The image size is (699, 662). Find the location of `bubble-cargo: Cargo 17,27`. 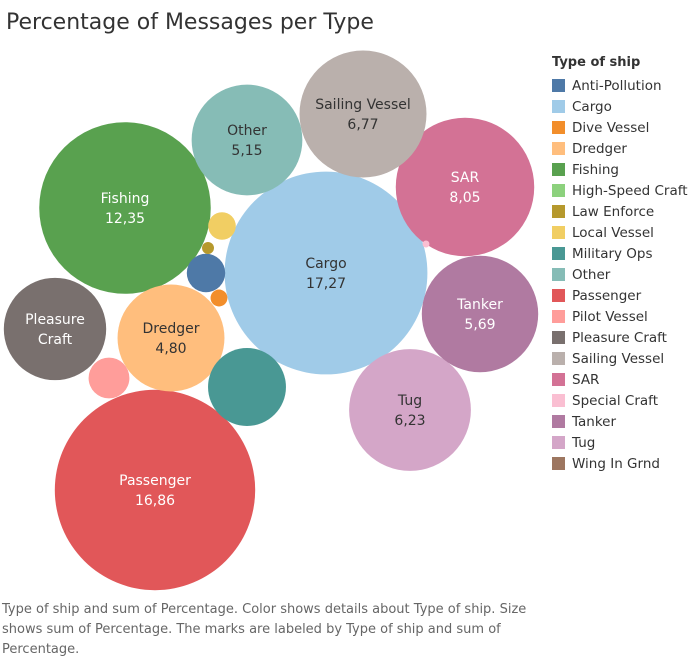

bubble-cargo: Cargo 17,27 is located at coordinates (326, 273).